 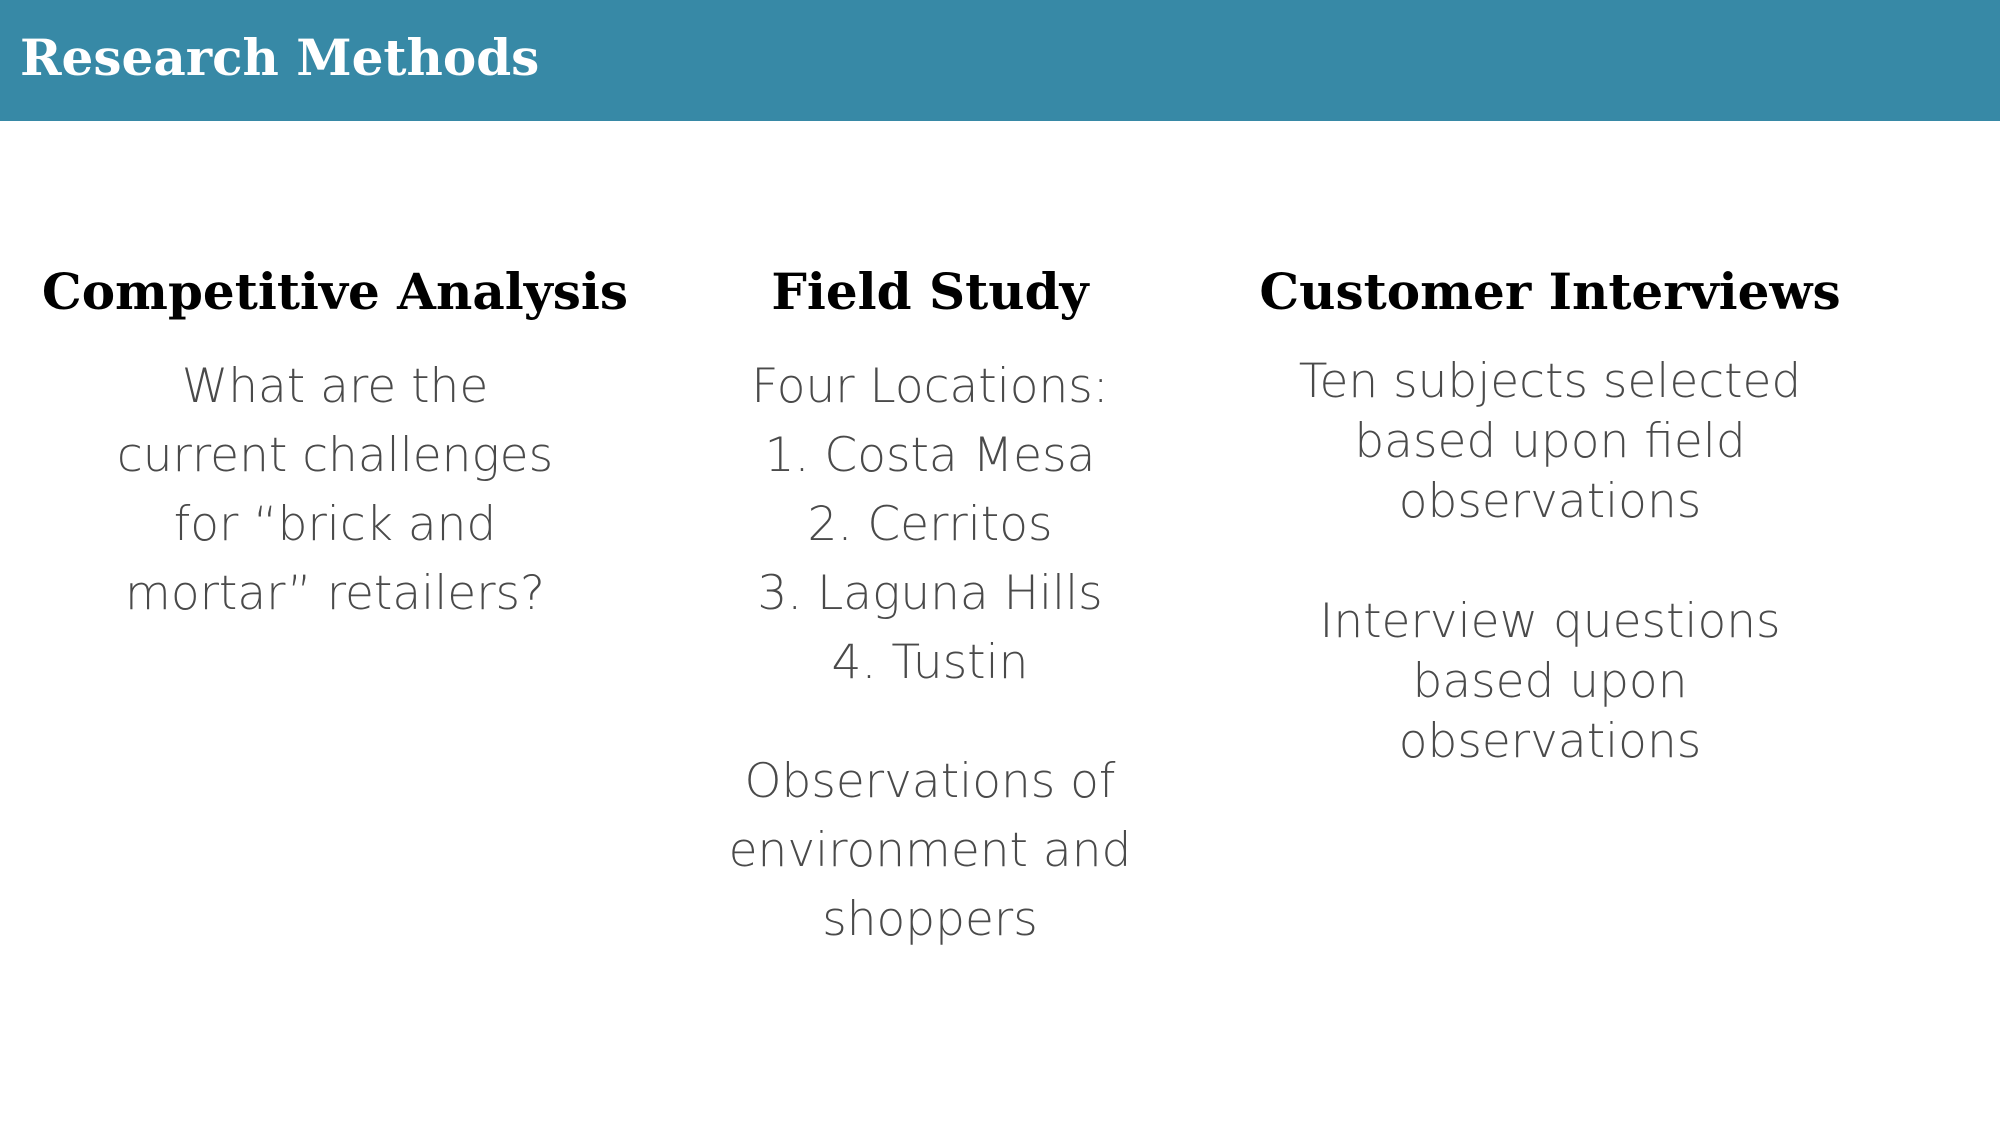 What do you see at coordinates (1550, 291) in the screenshot?
I see `column-heading: Customer Interviews` at bounding box center [1550, 291].